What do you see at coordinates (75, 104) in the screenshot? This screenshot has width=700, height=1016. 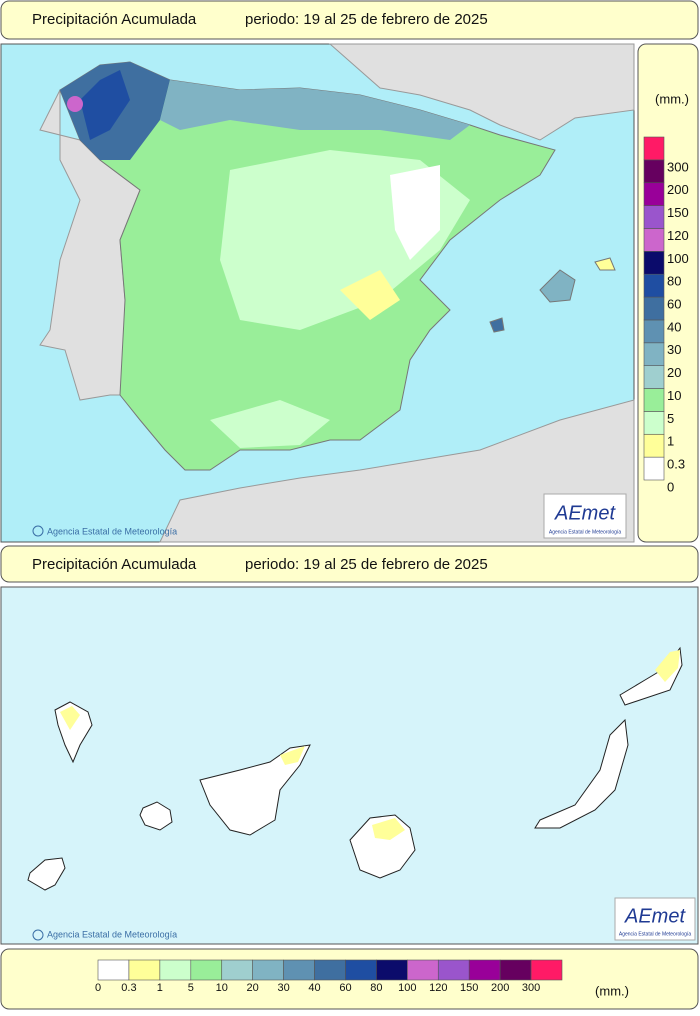 I see `galicia-peak` at bounding box center [75, 104].